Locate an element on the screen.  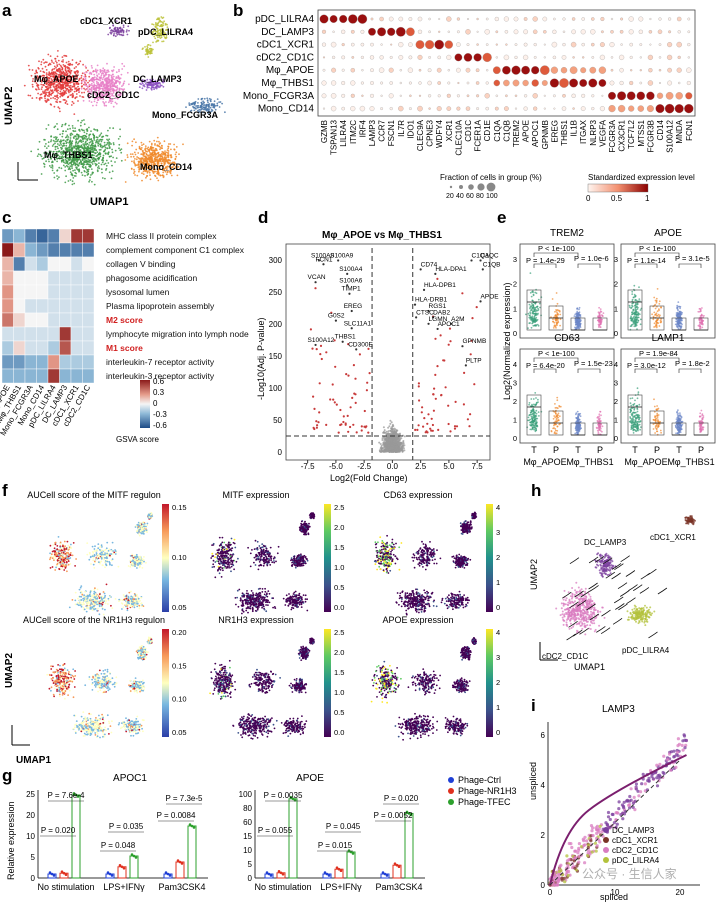
dotplot-gene-label: FCN1 is located at coordinates (689, 129).